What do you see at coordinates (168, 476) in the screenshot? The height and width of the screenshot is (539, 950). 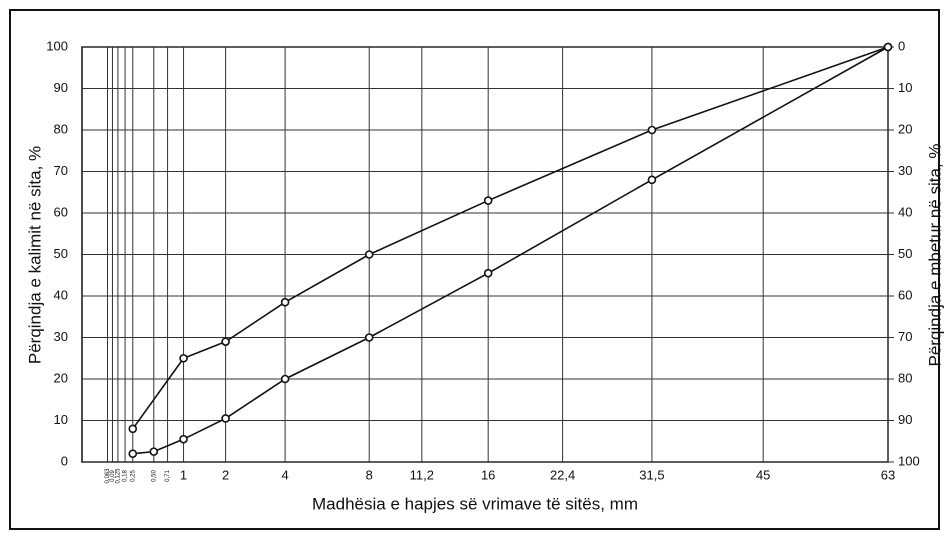 I see `x-tick-label: 0,71` at bounding box center [168, 476].